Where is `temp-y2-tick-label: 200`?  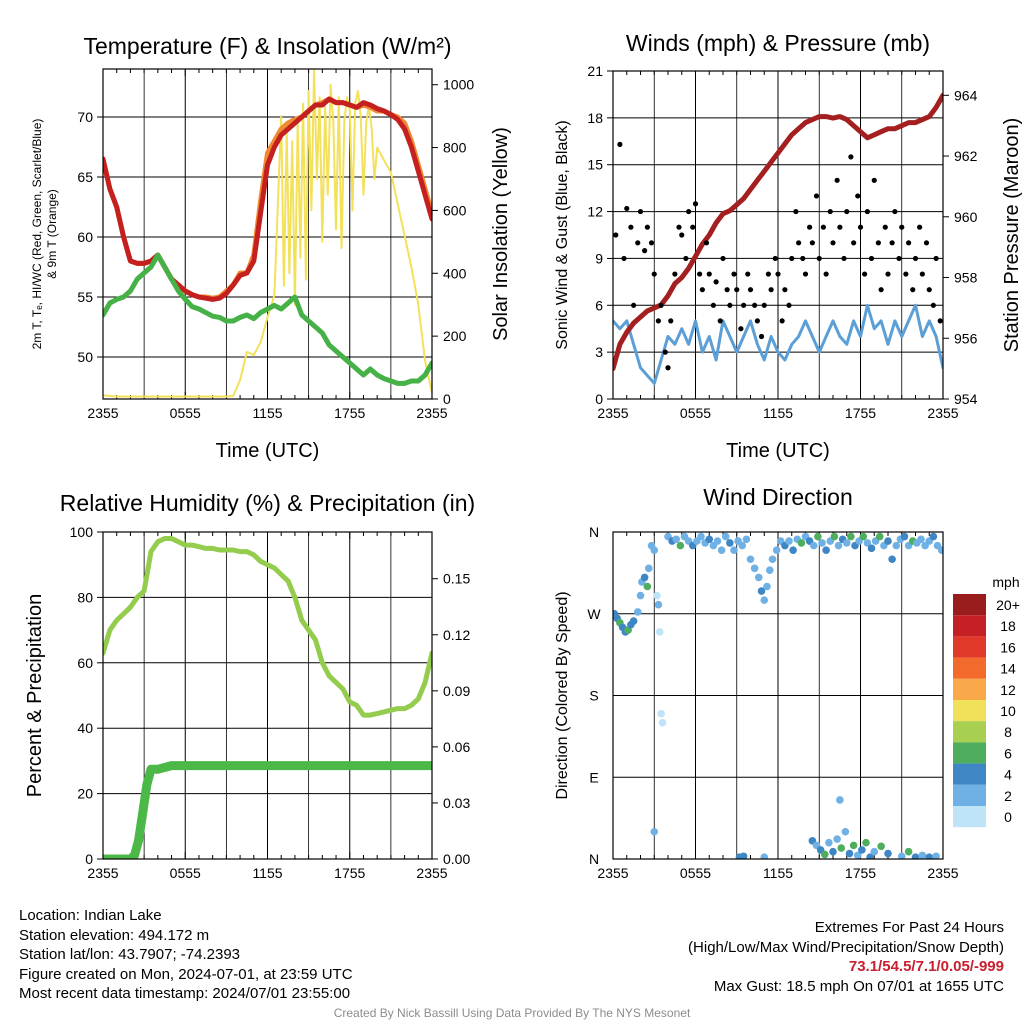 temp-y2-tick-label: 200 is located at coordinates (455, 336).